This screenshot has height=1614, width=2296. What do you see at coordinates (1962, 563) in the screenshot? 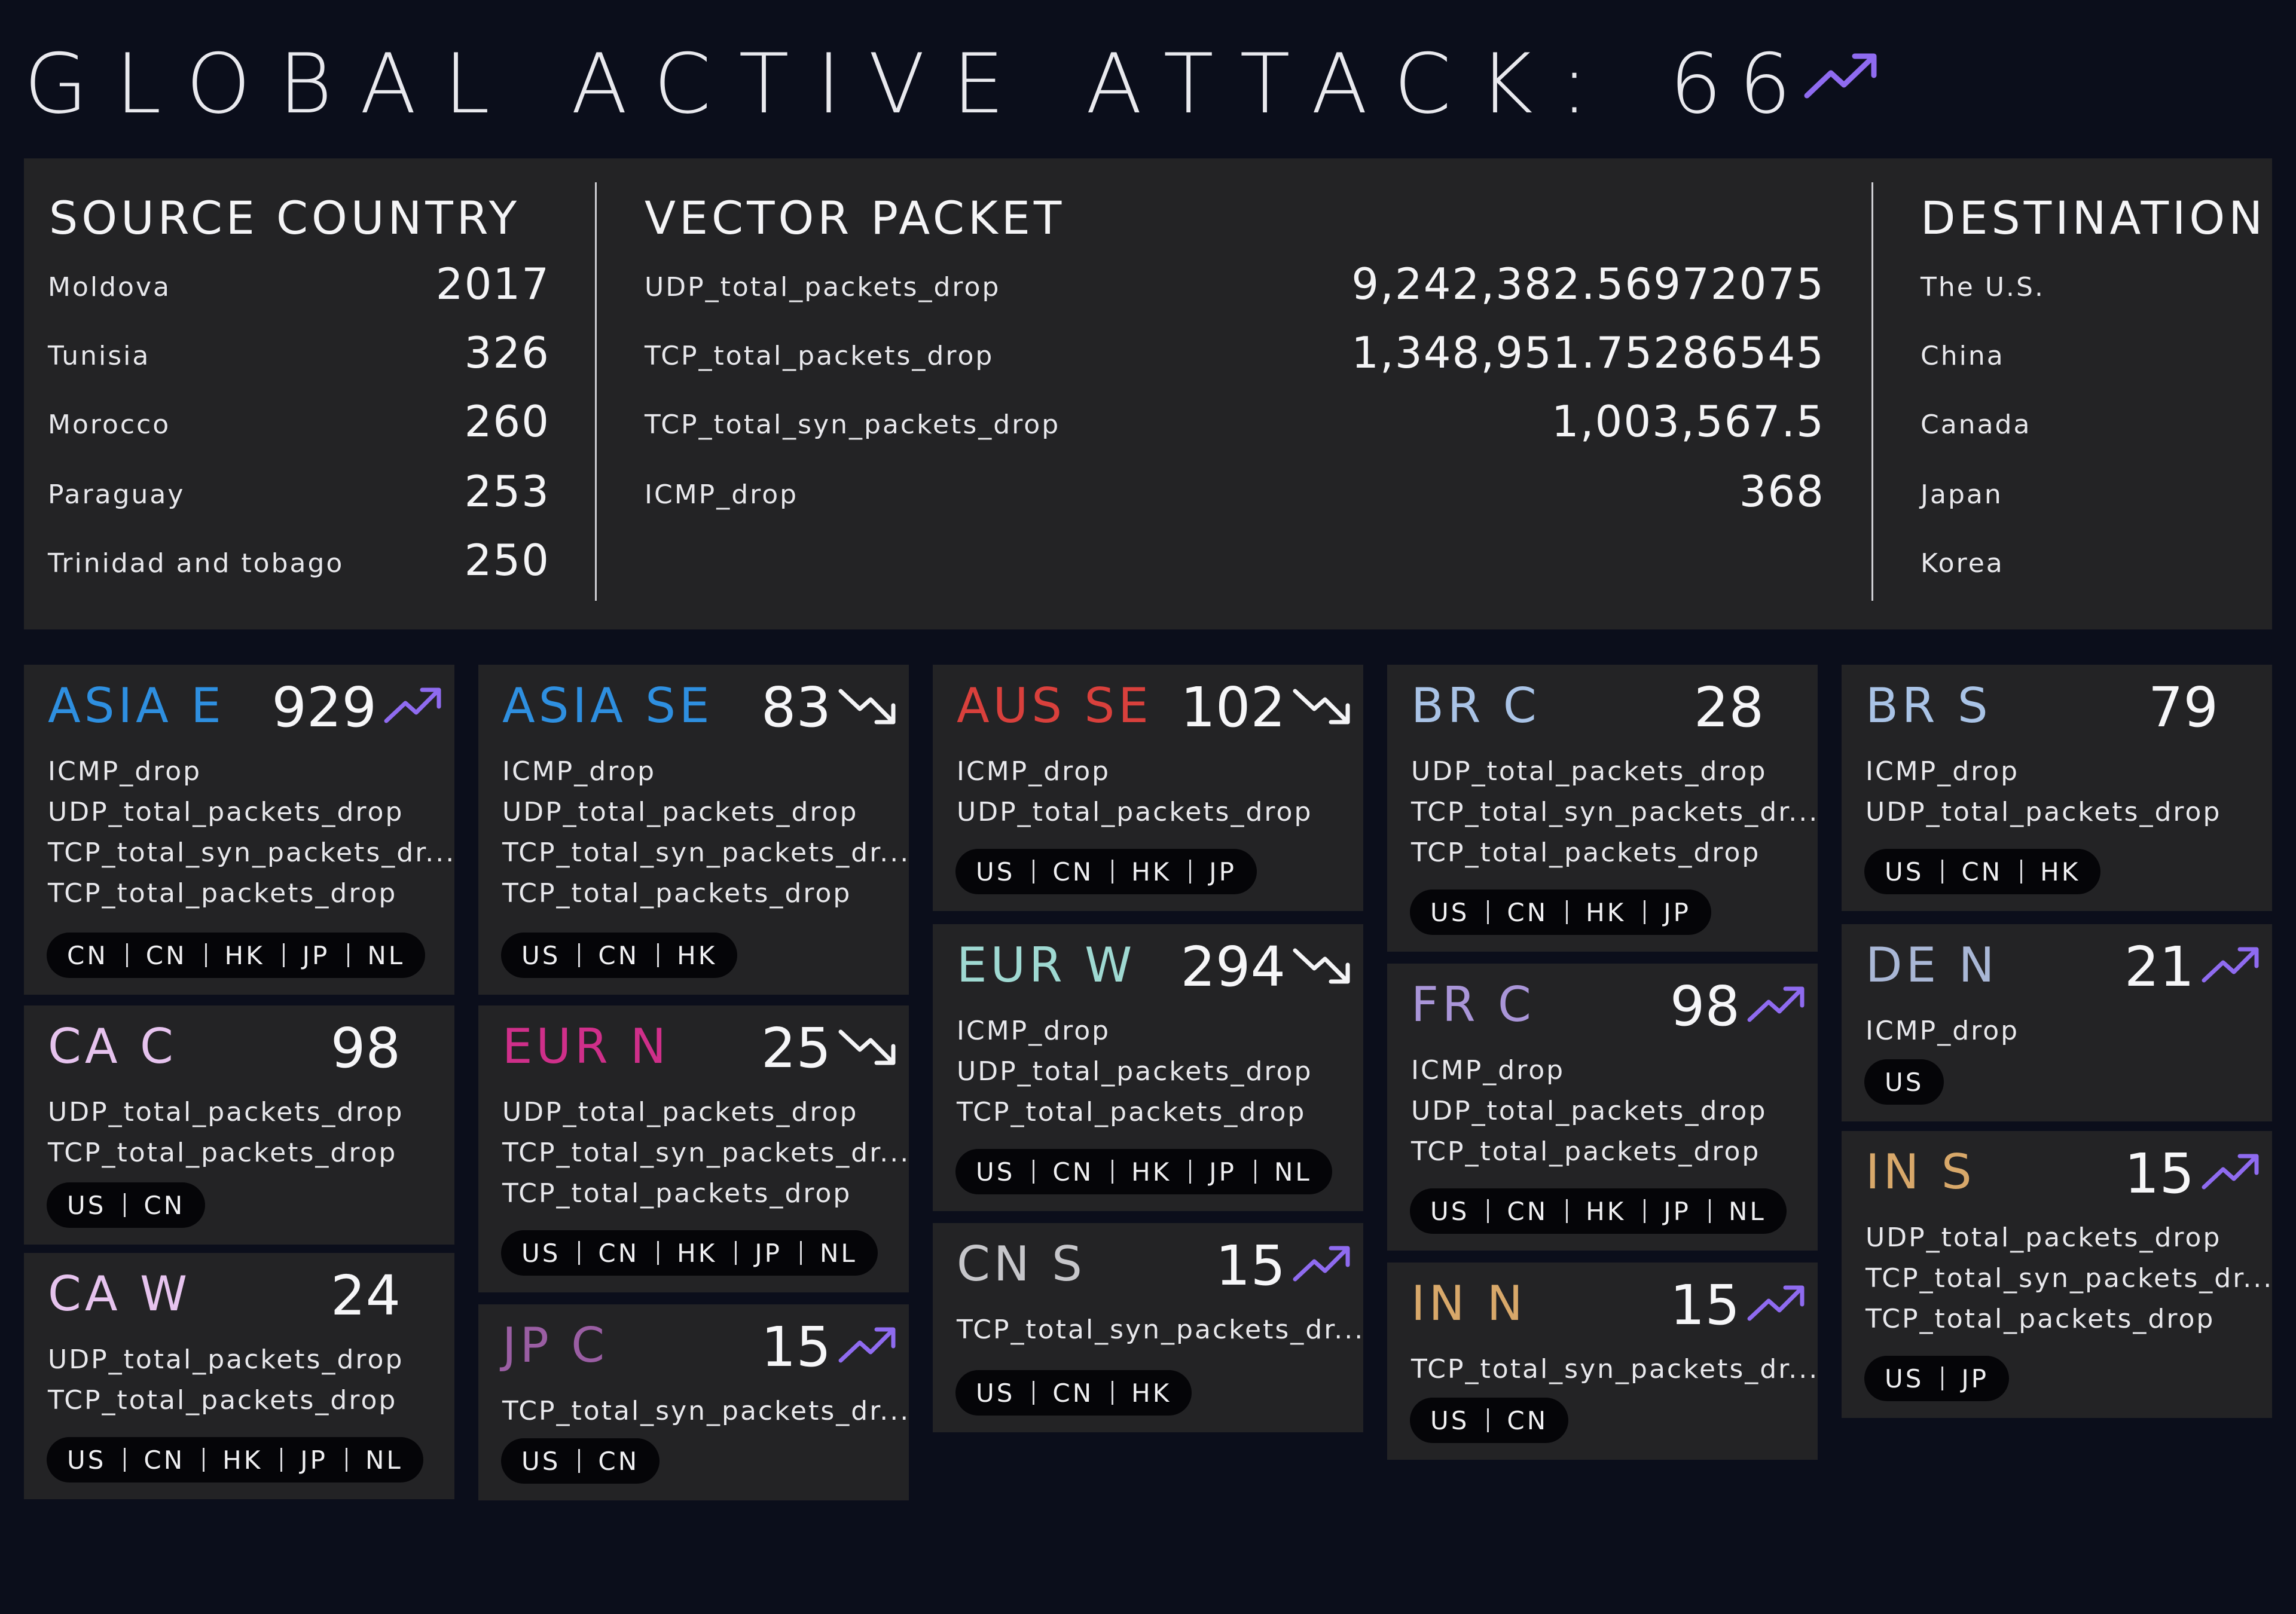
I see `destination-label: Korea` at bounding box center [1962, 563].